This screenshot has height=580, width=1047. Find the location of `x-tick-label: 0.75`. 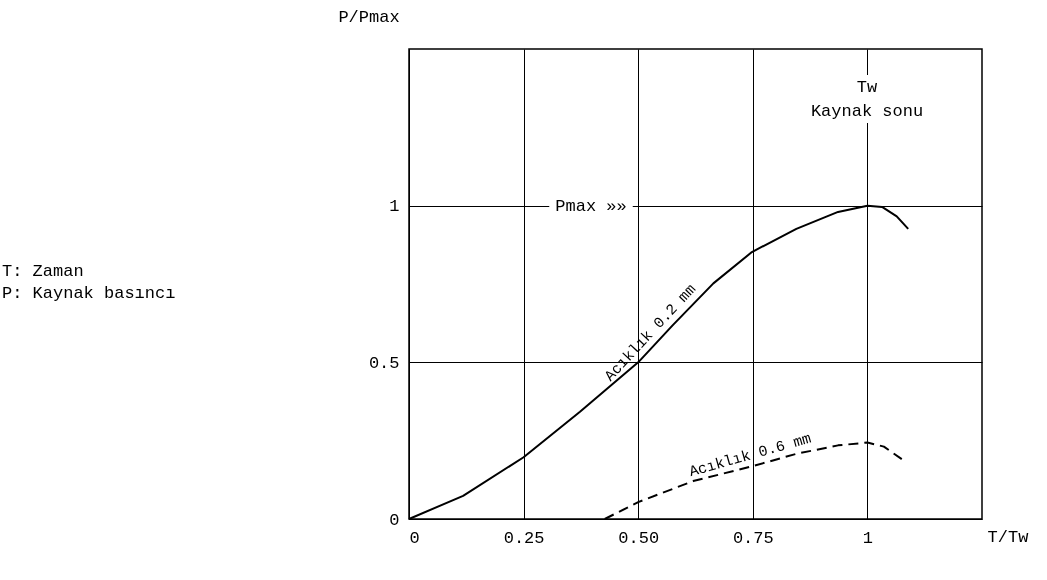

x-tick-label: 0.75 is located at coordinates (753, 538).